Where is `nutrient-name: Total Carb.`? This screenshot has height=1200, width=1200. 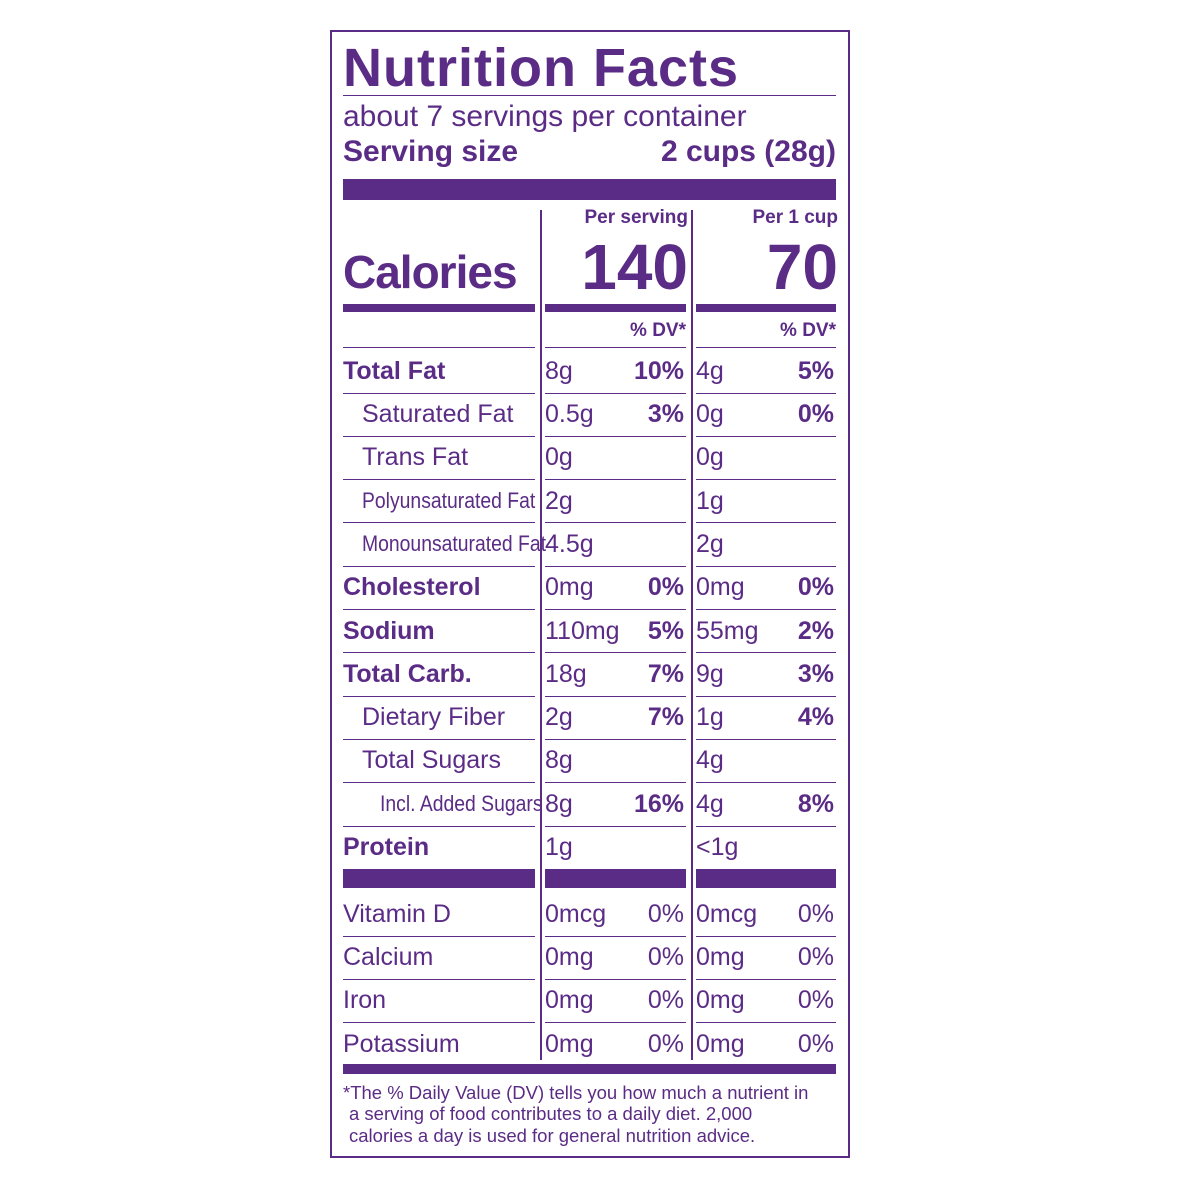
nutrient-name: Total Carb. is located at coordinates (407, 673).